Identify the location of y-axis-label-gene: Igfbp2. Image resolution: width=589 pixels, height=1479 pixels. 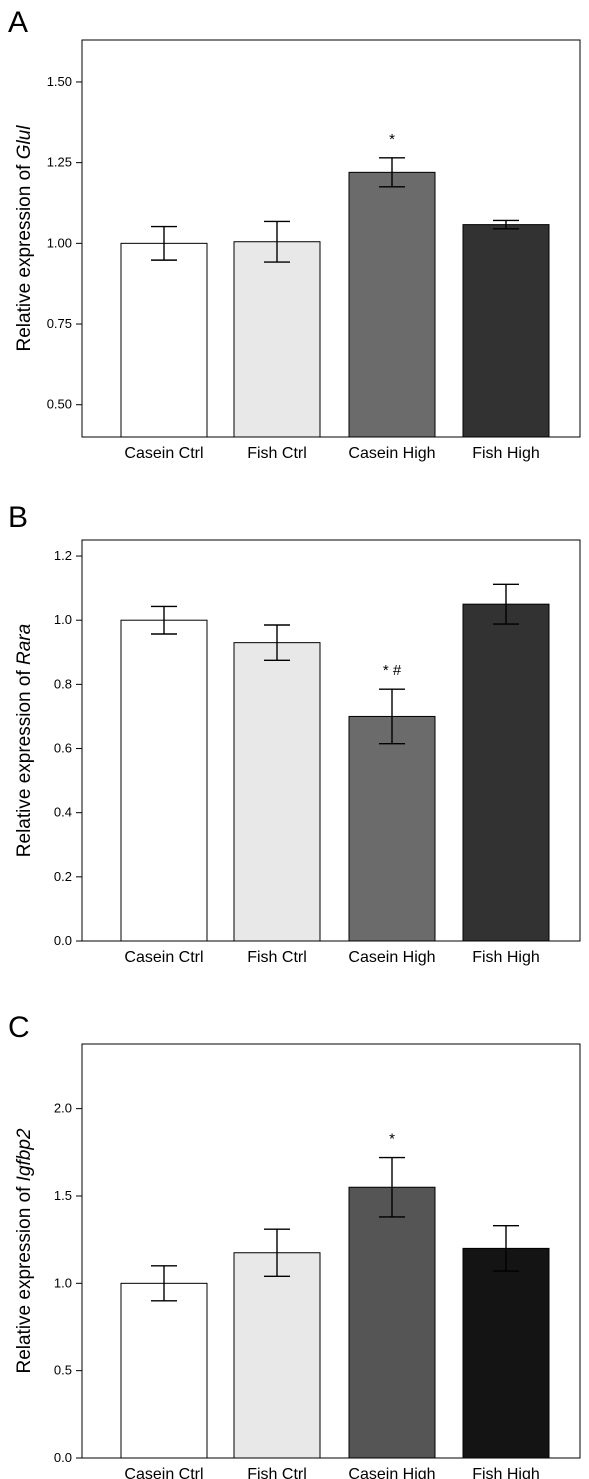
(24, 1154).